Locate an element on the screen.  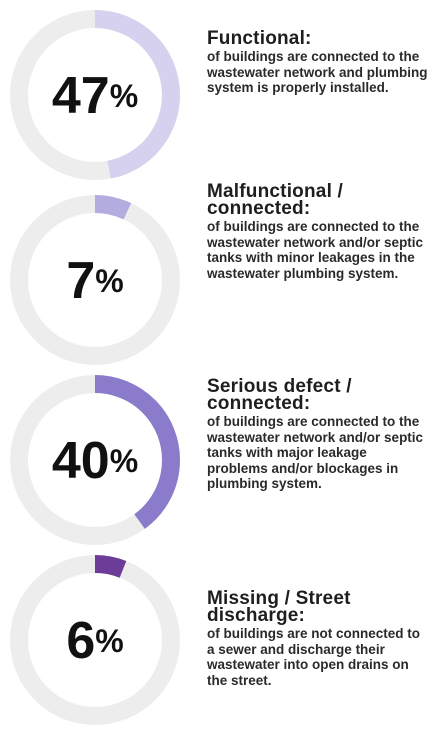
item-title: Malfunctional / connected: is located at coordinates (275, 200).